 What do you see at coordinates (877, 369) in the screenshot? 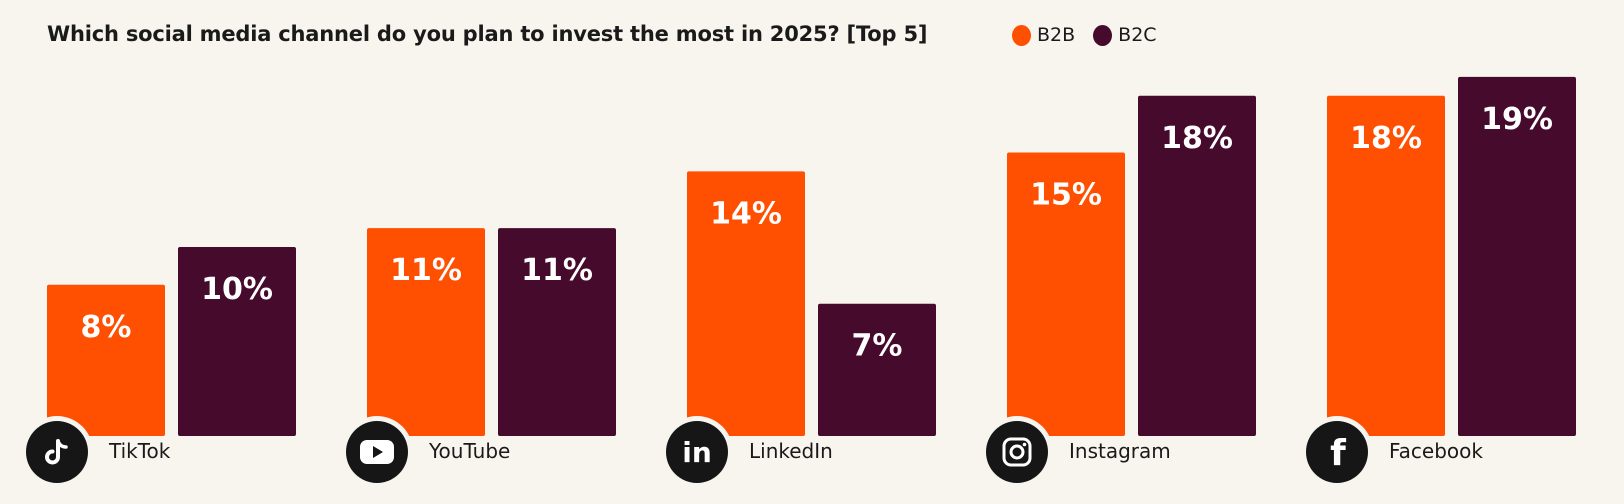
I see `bar-b2c-linkedin` at bounding box center [877, 369].